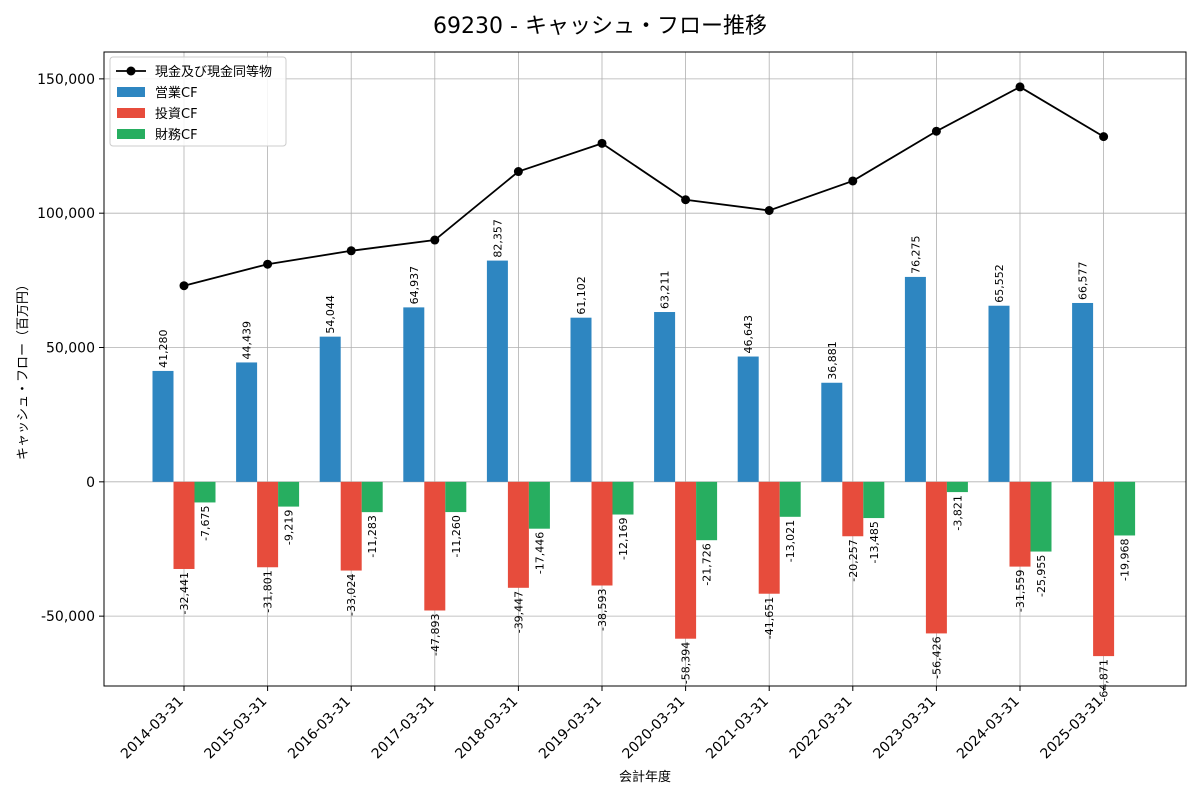  I want to click on bar-営業CF-2018-03-31, so click(497, 371).